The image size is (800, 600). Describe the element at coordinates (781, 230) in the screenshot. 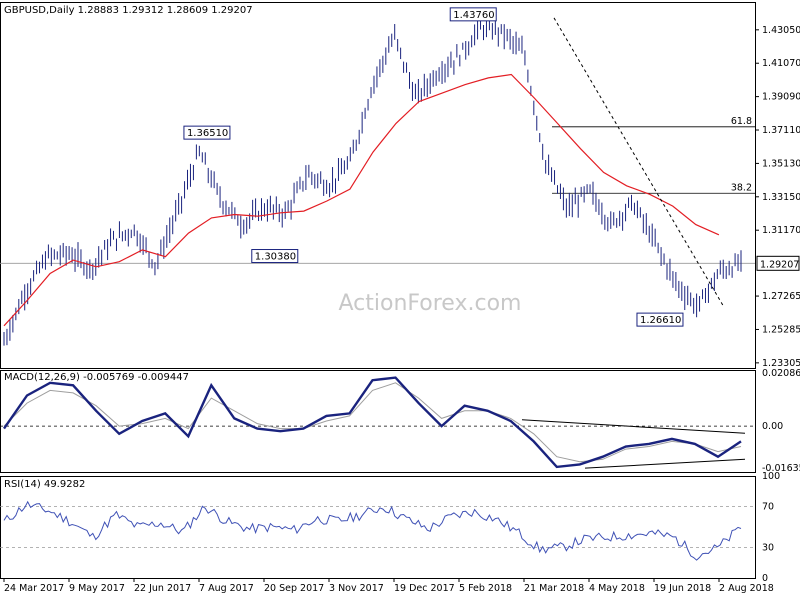

I see `price-tick-label: 1.31170` at that location.